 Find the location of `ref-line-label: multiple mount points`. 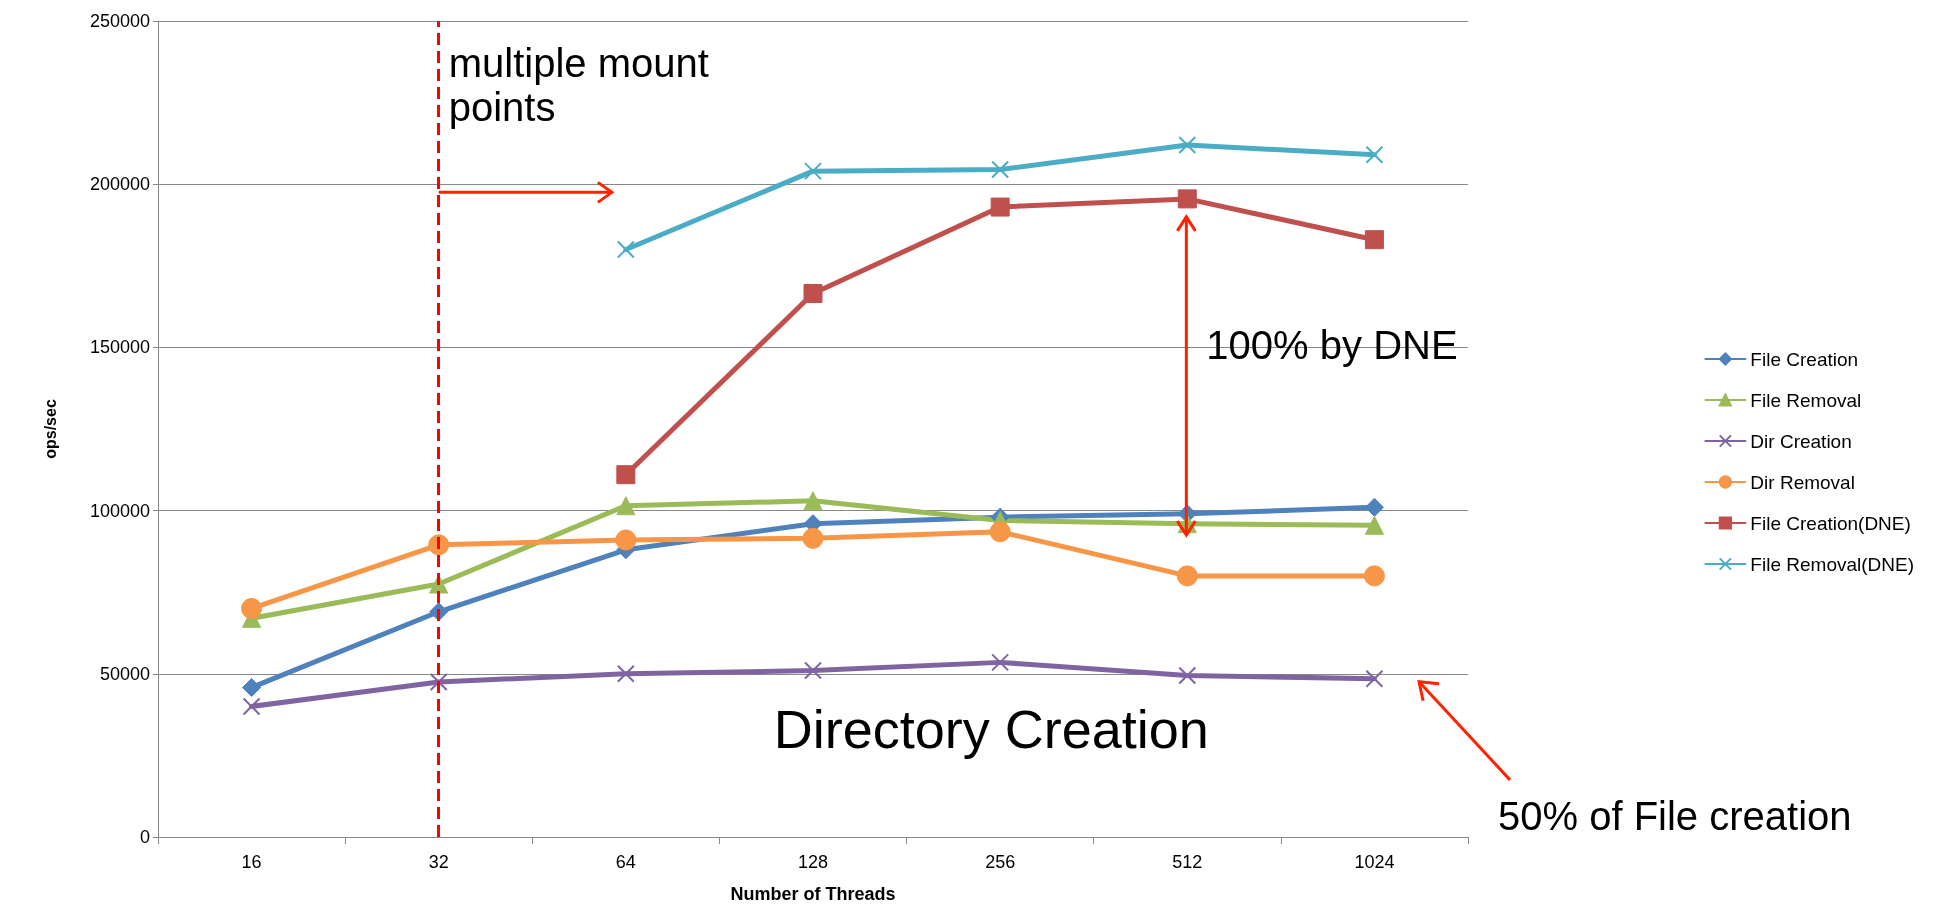

ref-line-label: multiple mount points is located at coordinates (584, 85).